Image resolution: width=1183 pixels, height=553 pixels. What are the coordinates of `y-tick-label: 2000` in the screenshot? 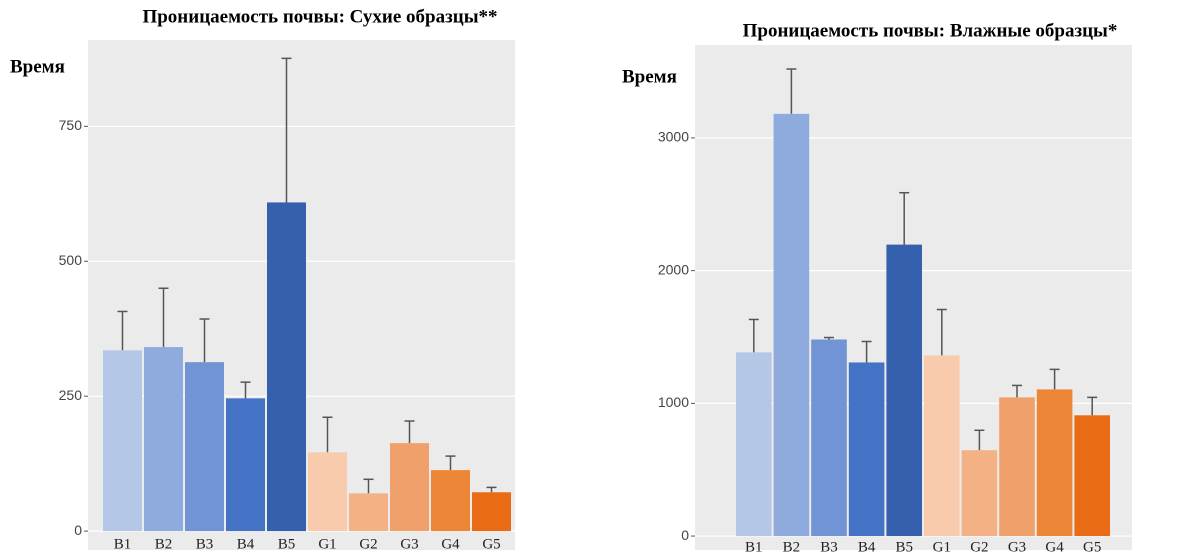 It's located at (673, 269).